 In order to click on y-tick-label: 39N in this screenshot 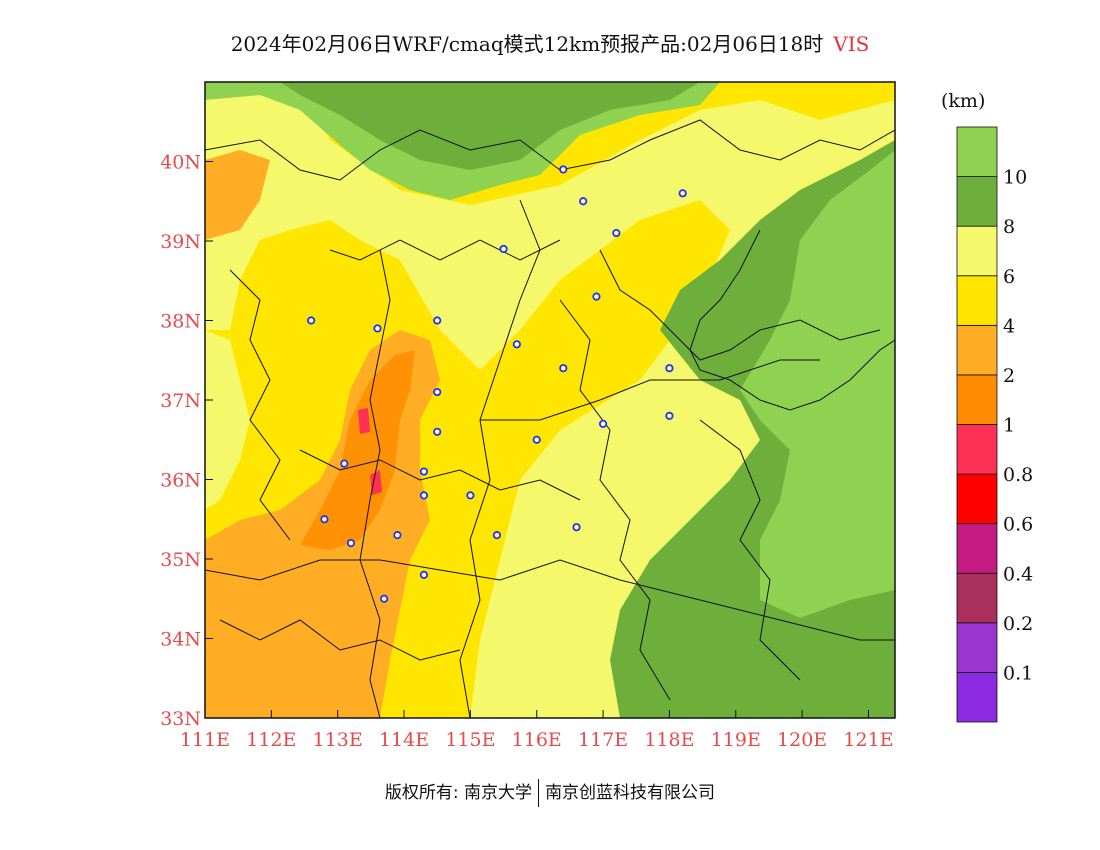, I will do `click(180, 242)`.